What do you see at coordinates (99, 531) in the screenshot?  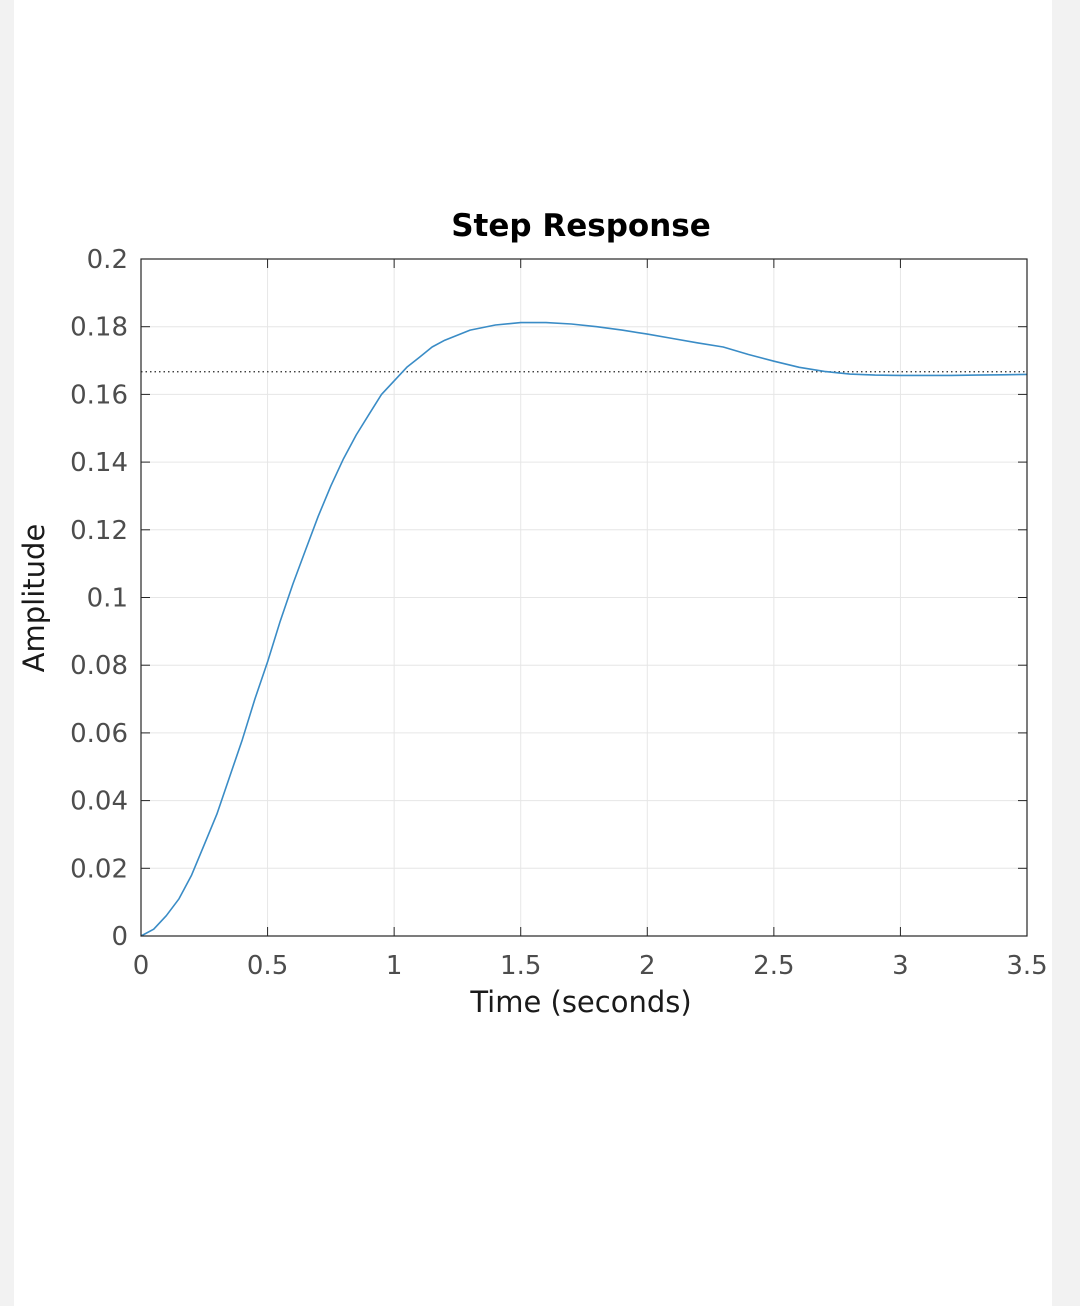 I see `y-tick-label: 0.12` at bounding box center [99, 531].